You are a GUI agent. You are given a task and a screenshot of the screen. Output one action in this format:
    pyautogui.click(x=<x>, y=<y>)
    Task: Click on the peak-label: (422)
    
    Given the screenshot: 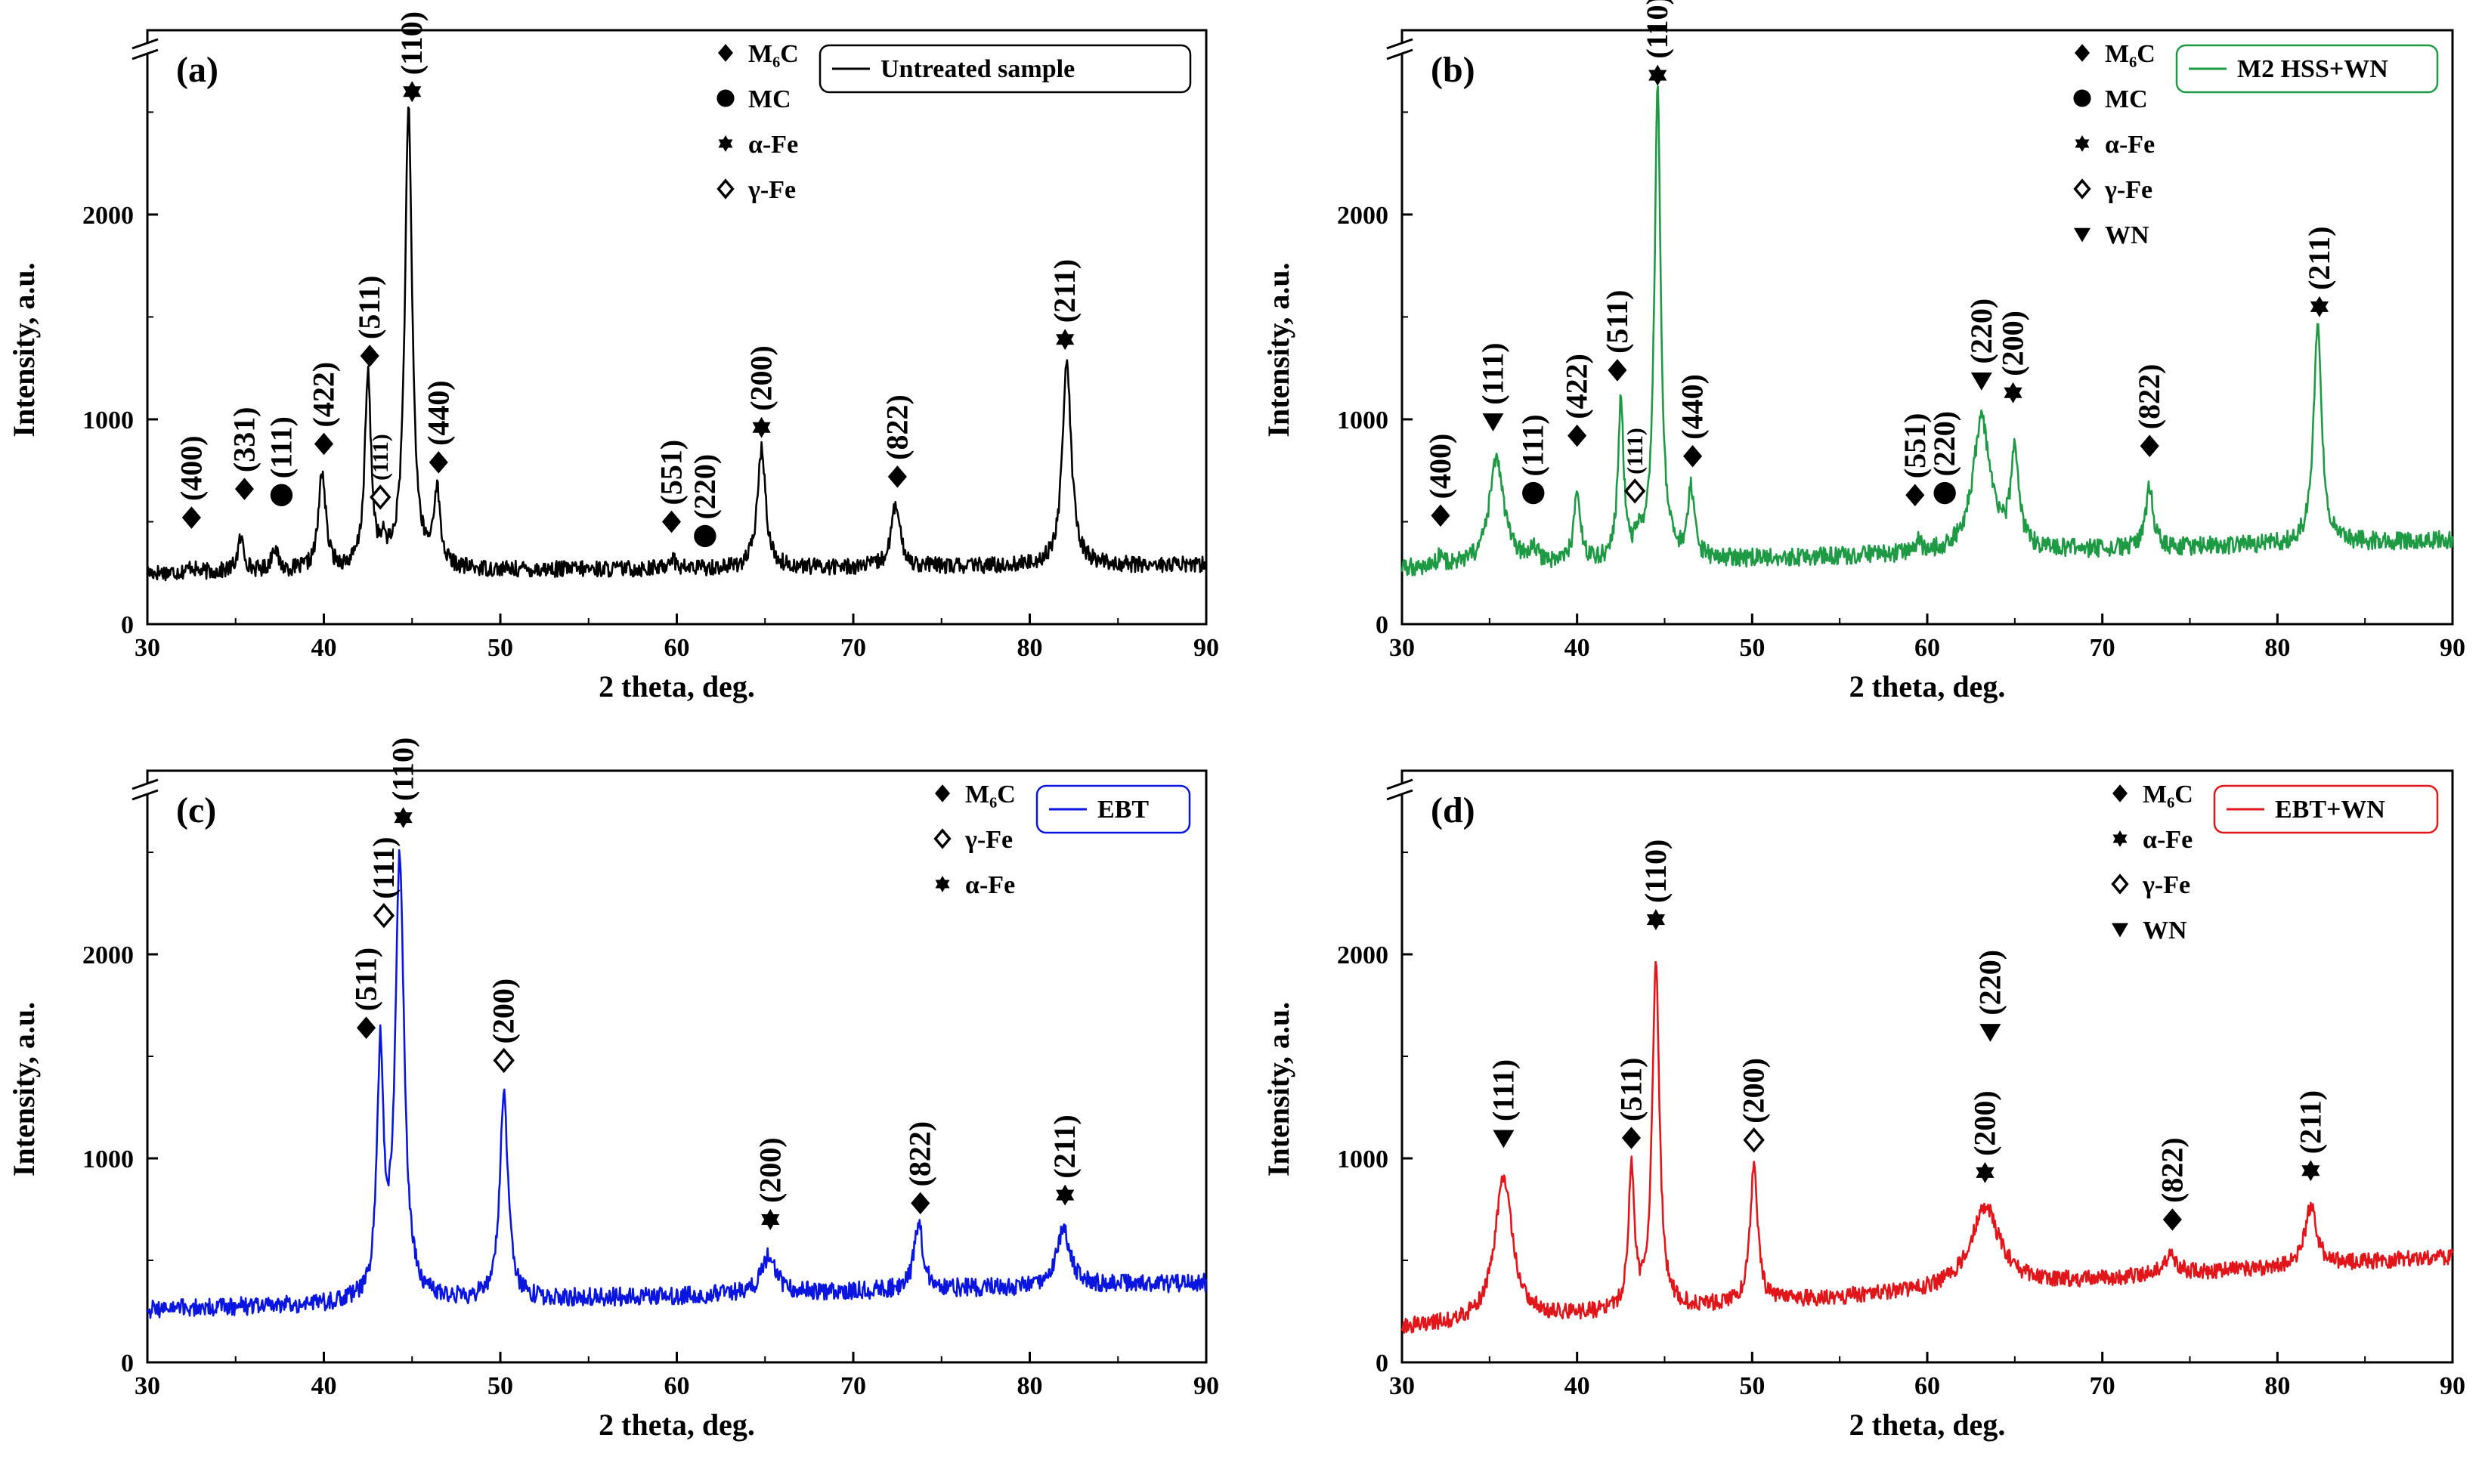 What is the action you would take?
    pyautogui.click(x=324, y=395)
    